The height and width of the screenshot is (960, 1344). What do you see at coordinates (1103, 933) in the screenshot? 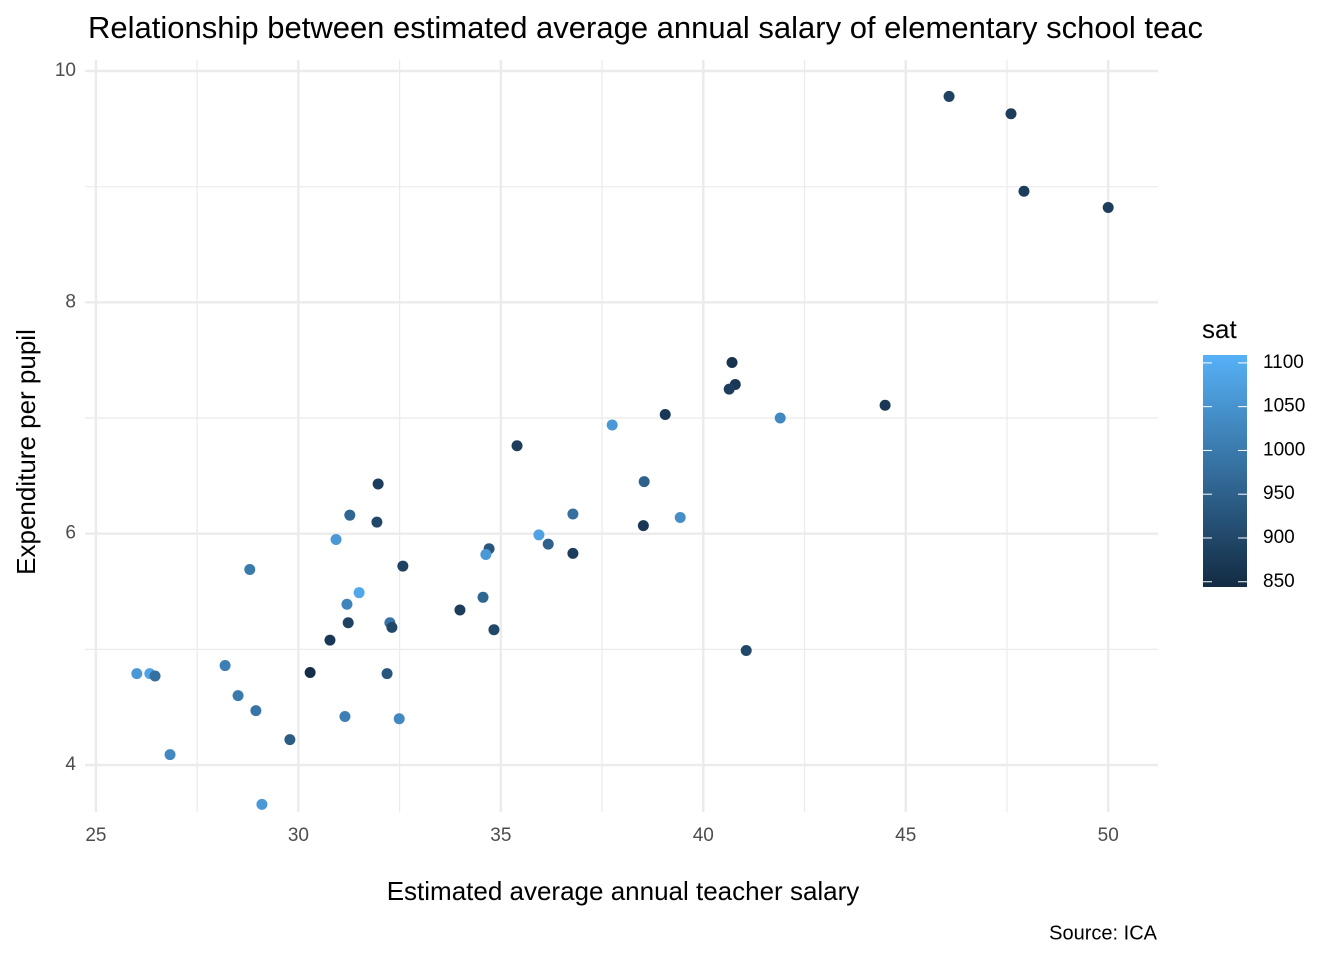
I see `caption: Source: ICA` at bounding box center [1103, 933].